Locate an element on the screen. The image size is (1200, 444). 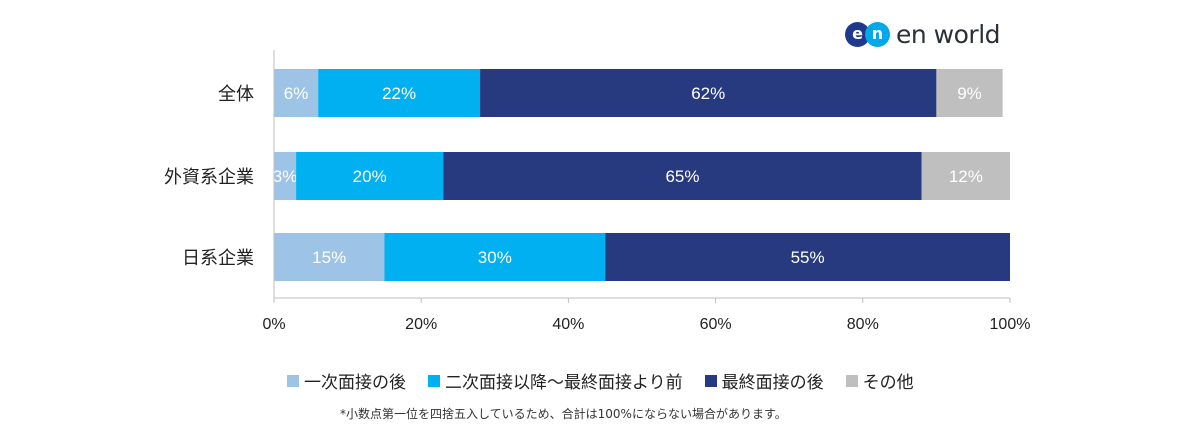
x-tick-label: 60% is located at coordinates (716, 324).